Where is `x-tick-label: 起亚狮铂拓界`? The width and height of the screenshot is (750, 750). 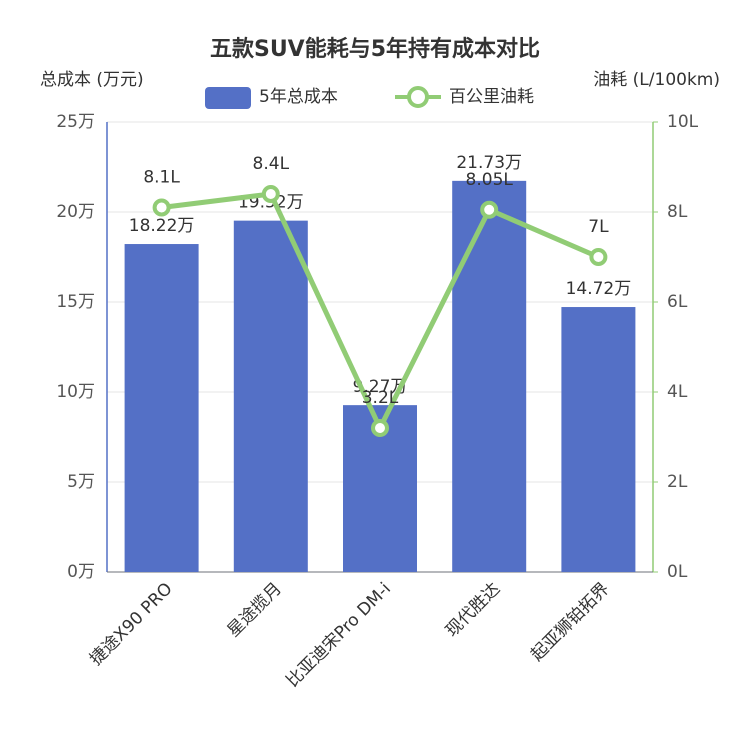
x-tick-label: 起亚狮铂拓界 is located at coordinates (570, 622).